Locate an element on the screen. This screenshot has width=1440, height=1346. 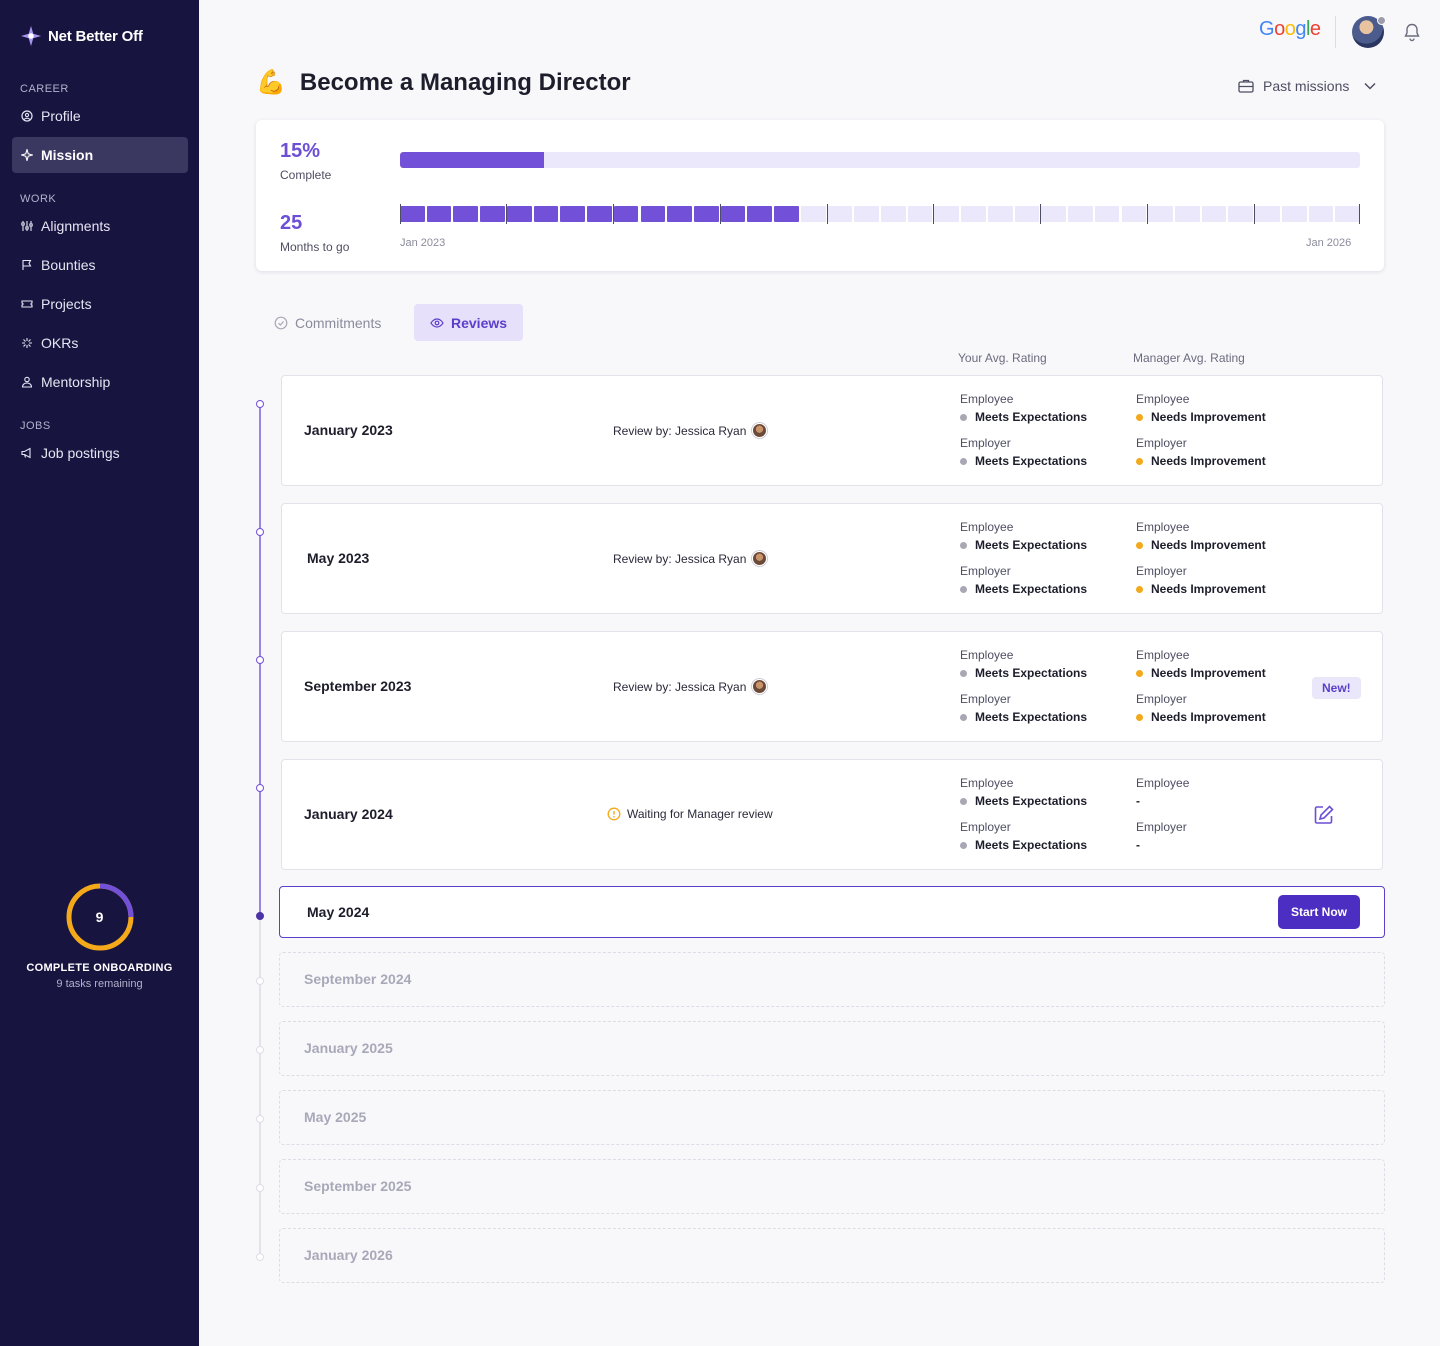
reviewer-avatar is located at coordinates (760, 686).